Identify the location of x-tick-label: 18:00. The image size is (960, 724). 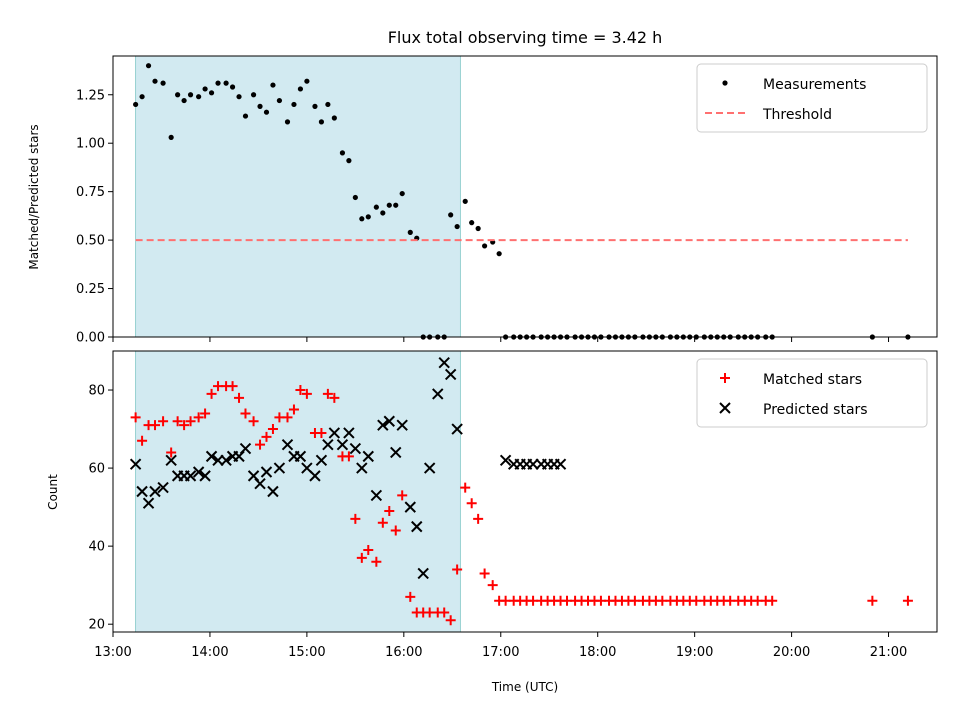
(597, 652).